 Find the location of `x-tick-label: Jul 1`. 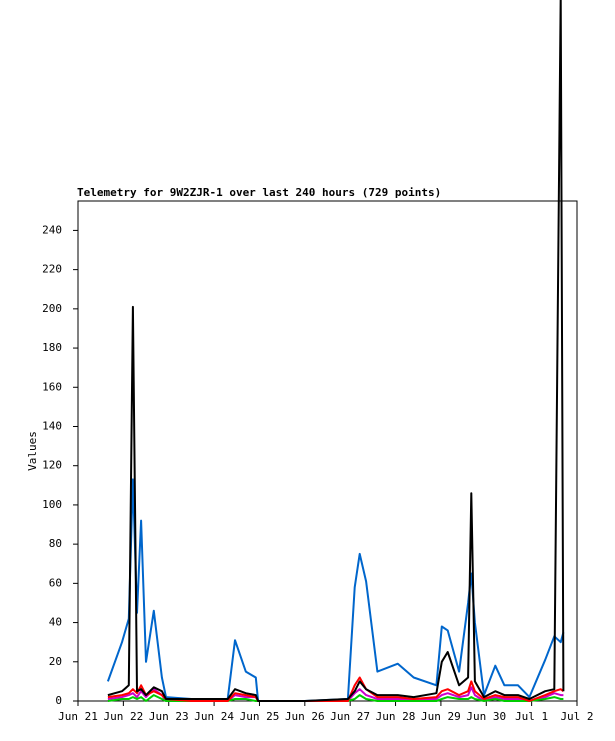

x-tick-label: Jul 1 is located at coordinates (531, 716).